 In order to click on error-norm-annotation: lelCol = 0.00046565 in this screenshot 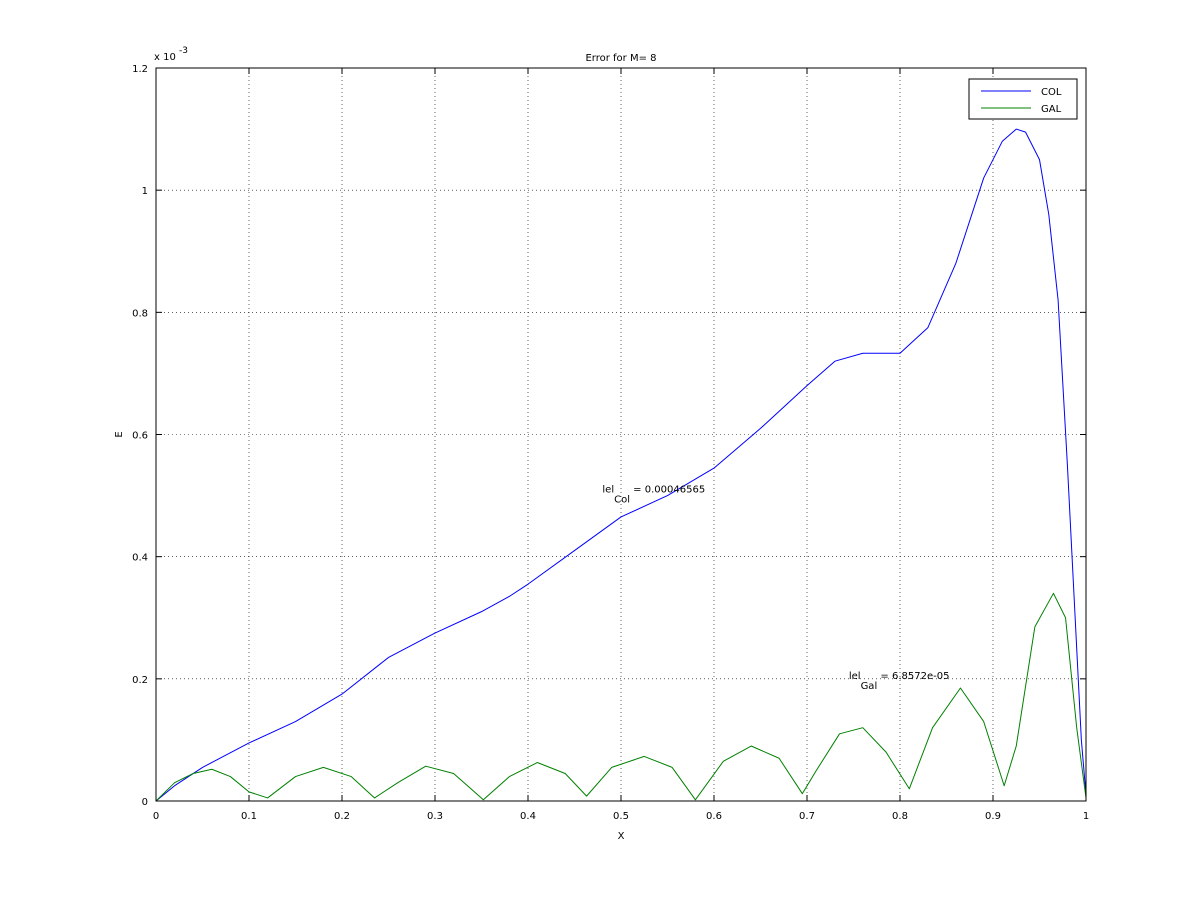, I will do `click(653, 495)`.